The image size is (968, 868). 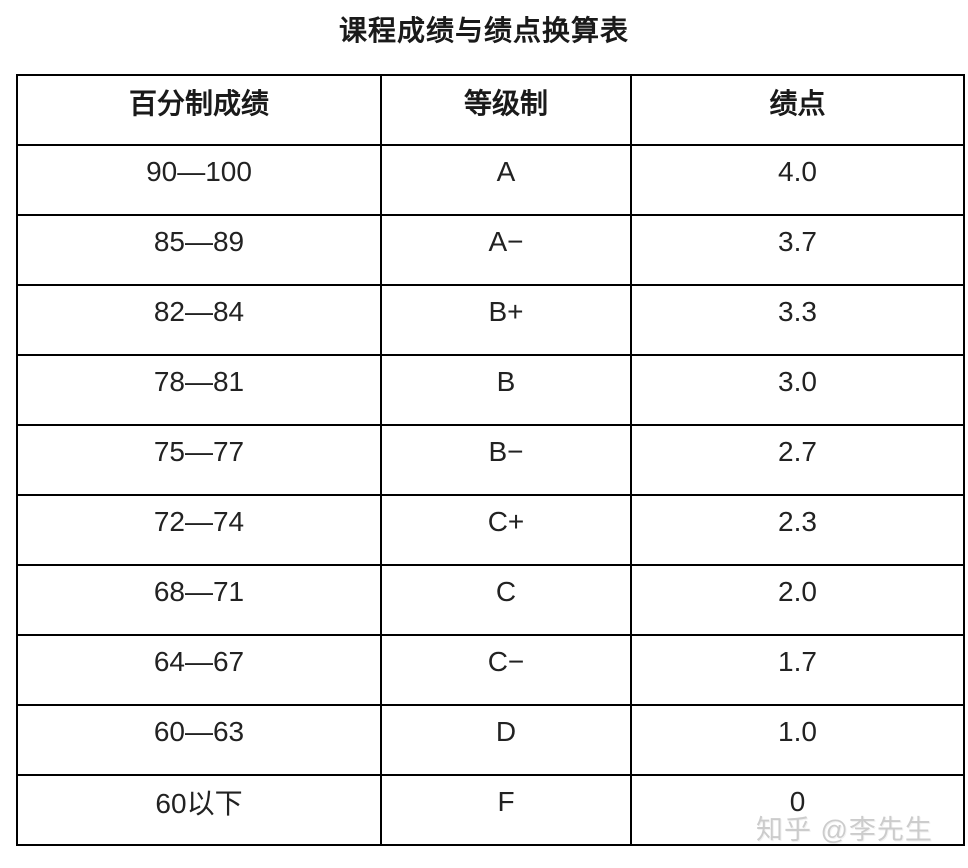 What do you see at coordinates (506, 180) in the screenshot?
I see `cell-grade: A` at bounding box center [506, 180].